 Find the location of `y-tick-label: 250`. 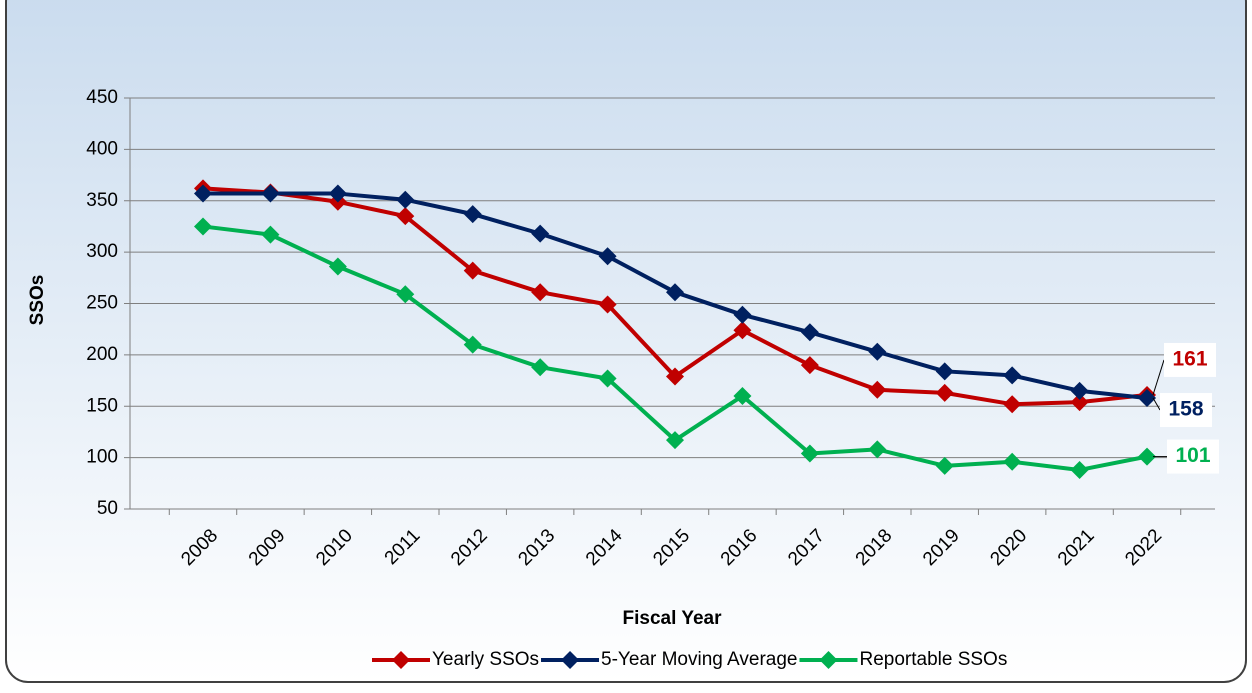

y-tick-label: 250 is located at coordinates (102, 303).